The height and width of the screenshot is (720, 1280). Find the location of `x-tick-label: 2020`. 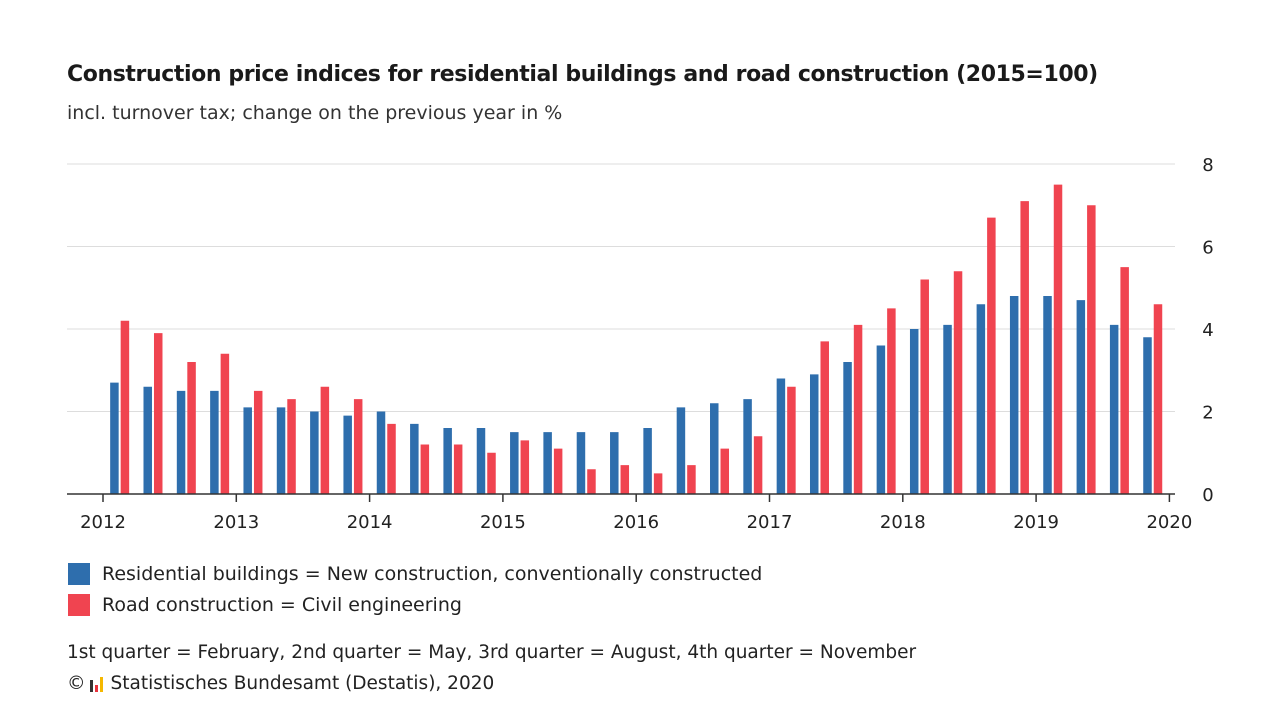

x-tick-label: 2020 is located at coordinates (1169, 522).